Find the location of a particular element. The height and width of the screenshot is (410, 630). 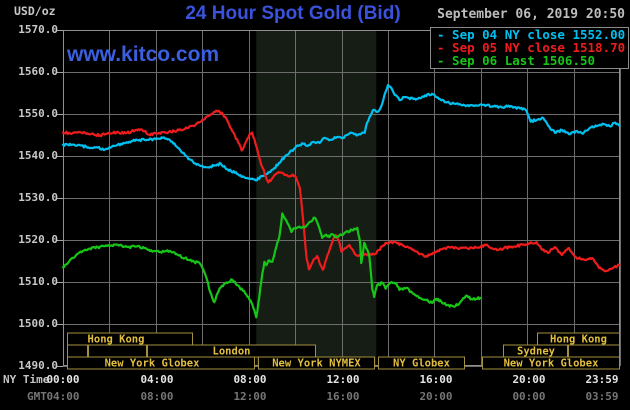

x-axis-label-ny: 00:00 is located at coordinates (63, 379).